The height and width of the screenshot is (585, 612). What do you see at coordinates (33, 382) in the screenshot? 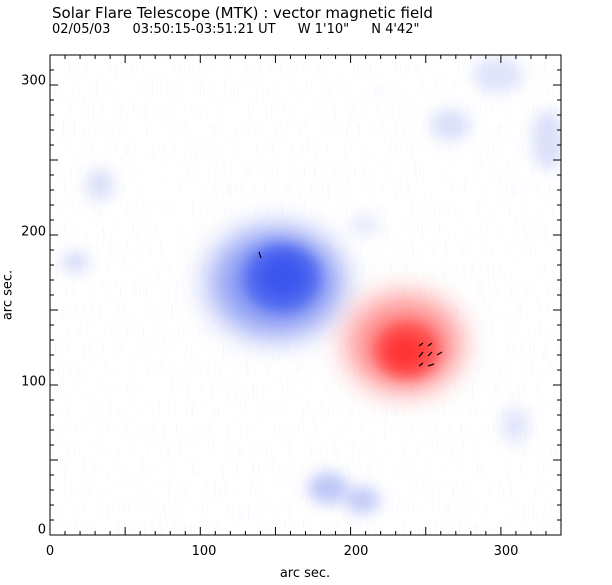
I see `y-tick-label: 100` at bounding box center [33, 382].